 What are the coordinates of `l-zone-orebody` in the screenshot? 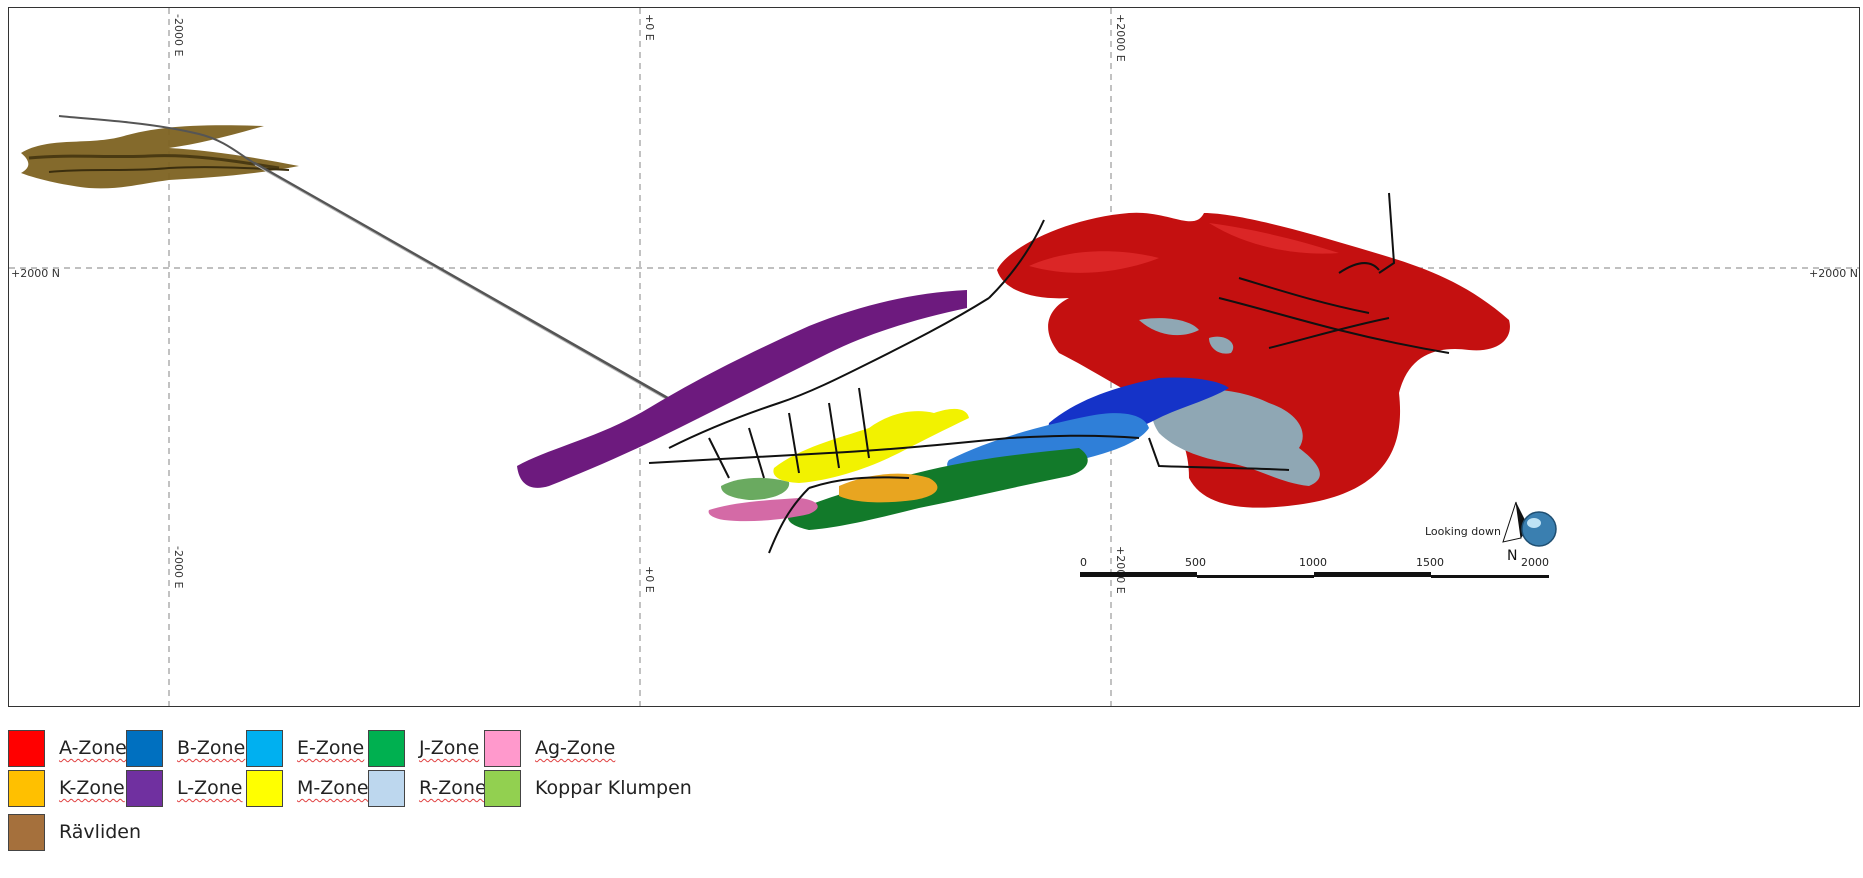 It's located at (742, 389).